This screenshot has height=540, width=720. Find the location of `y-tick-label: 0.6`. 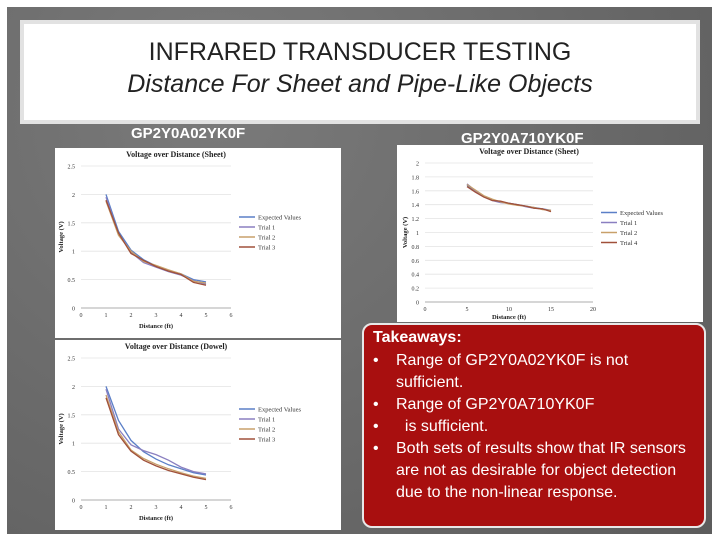

y-tick-label: 0.6 is located at coordinates (416, 262).